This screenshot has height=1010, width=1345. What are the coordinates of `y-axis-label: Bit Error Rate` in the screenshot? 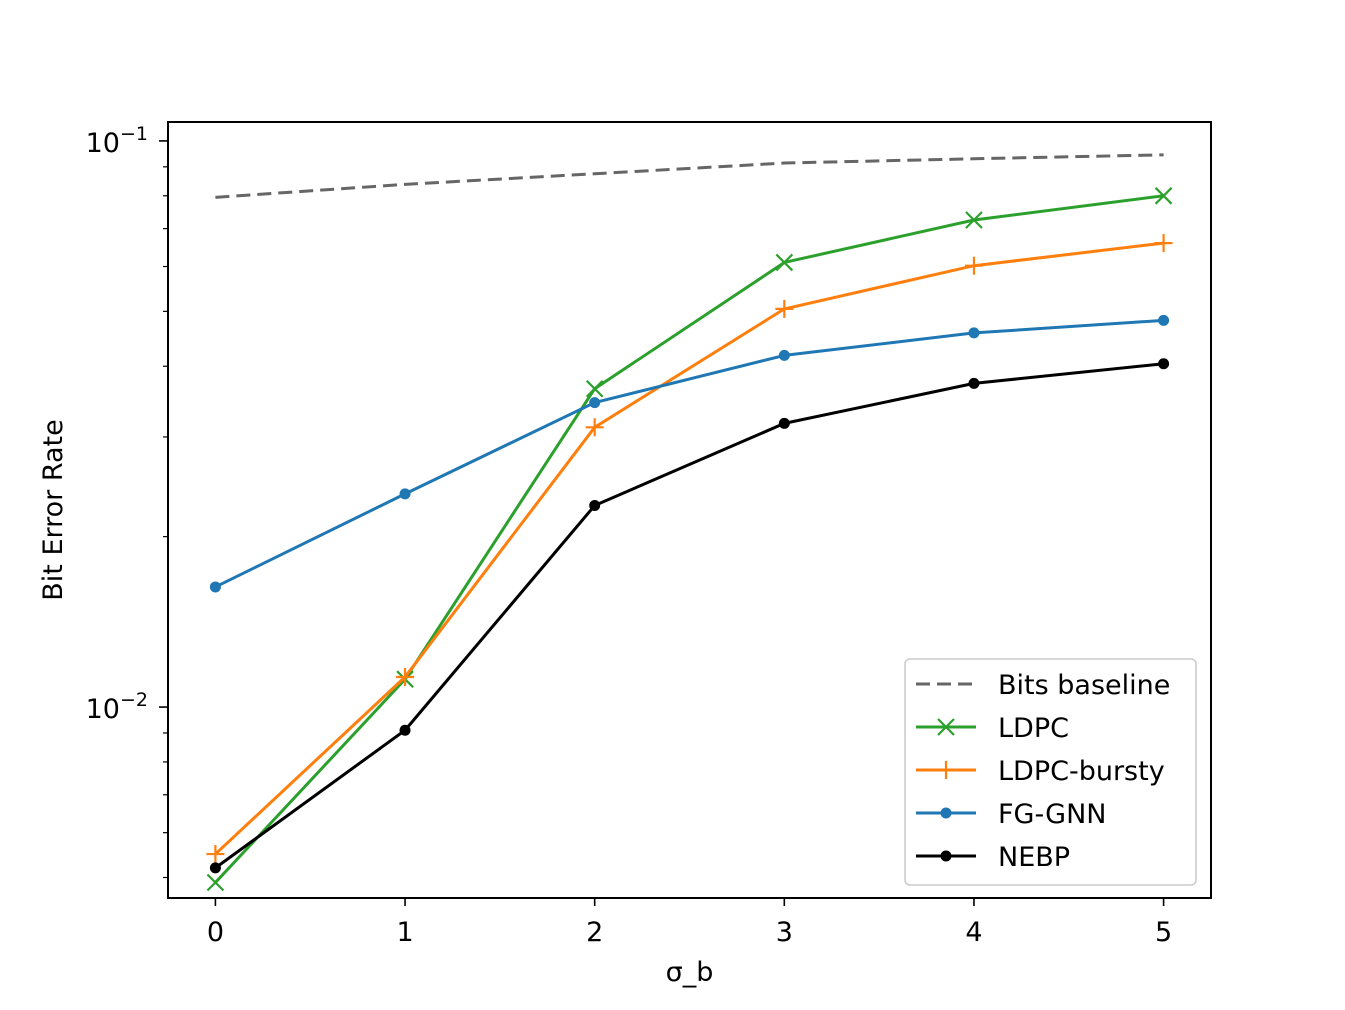 It's located at (53, 510).